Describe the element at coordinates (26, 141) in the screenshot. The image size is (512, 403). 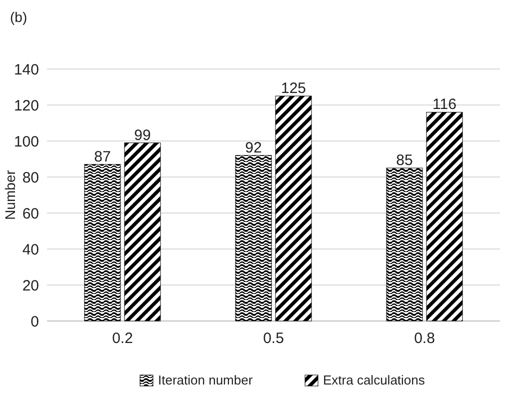
I see `y-tick-label: 100` at that location.